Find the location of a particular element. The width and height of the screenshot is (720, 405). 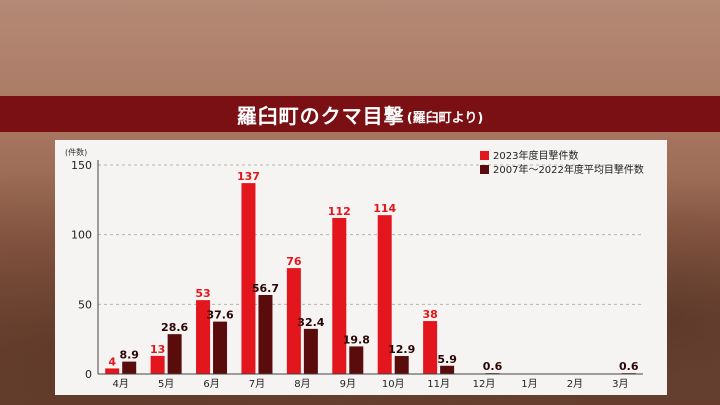

y-tick-label: 100 is located at coordinates (81, 235).